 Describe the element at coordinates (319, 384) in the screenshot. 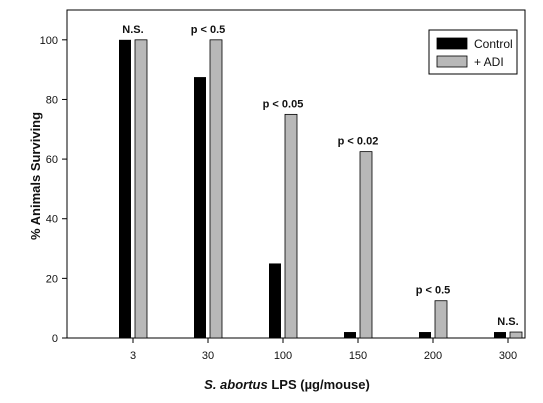

I see `x-axis-title-rest: LPS (µg/mouse)` at that location.